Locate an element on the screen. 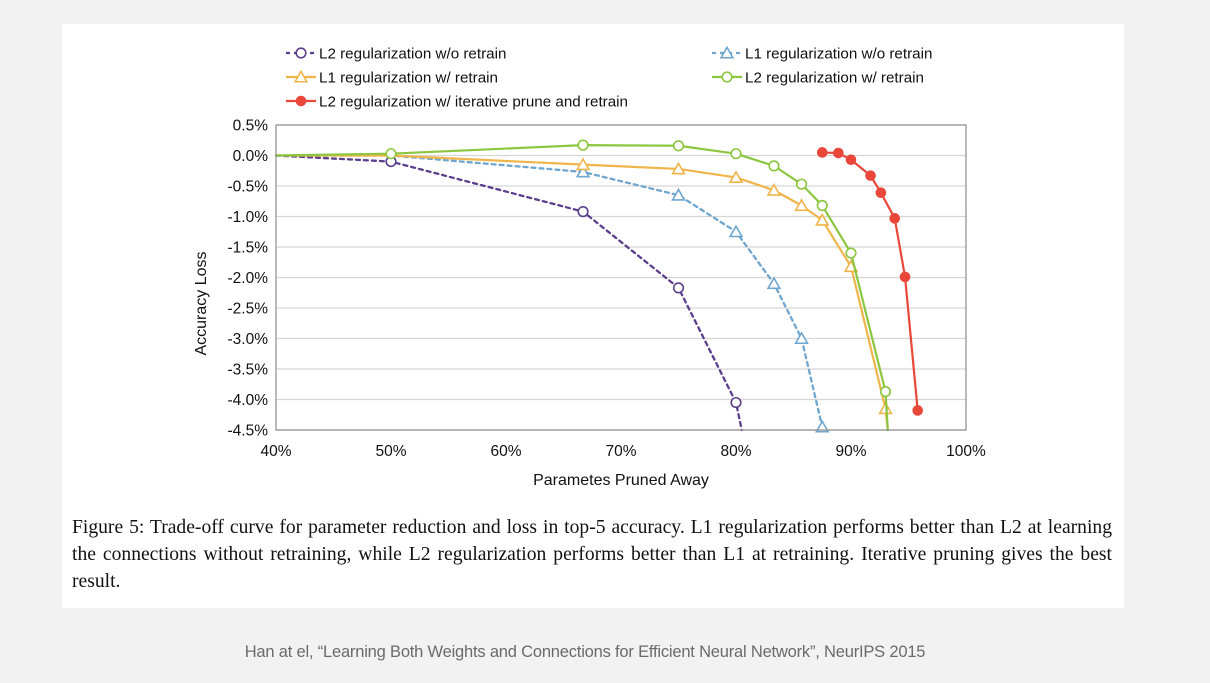 Image resolution: width=1210 pixels, height=683 pixels. y-tick-label: 0.5% is located at coordinates (251, 126).